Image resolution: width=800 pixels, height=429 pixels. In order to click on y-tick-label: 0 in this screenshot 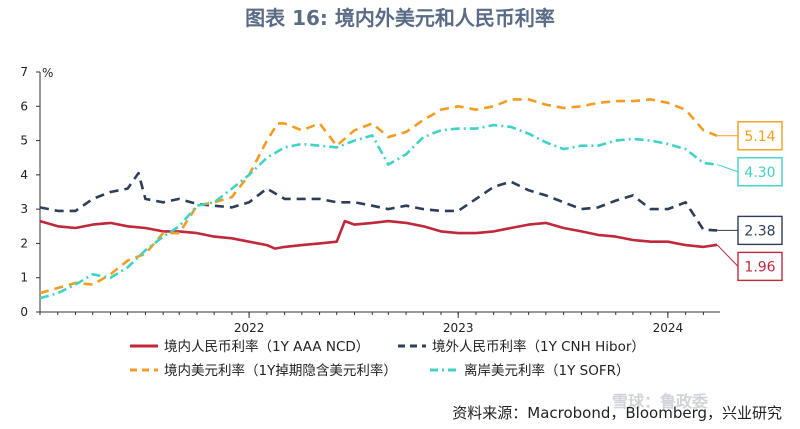, I will do `click(24, 312)`.